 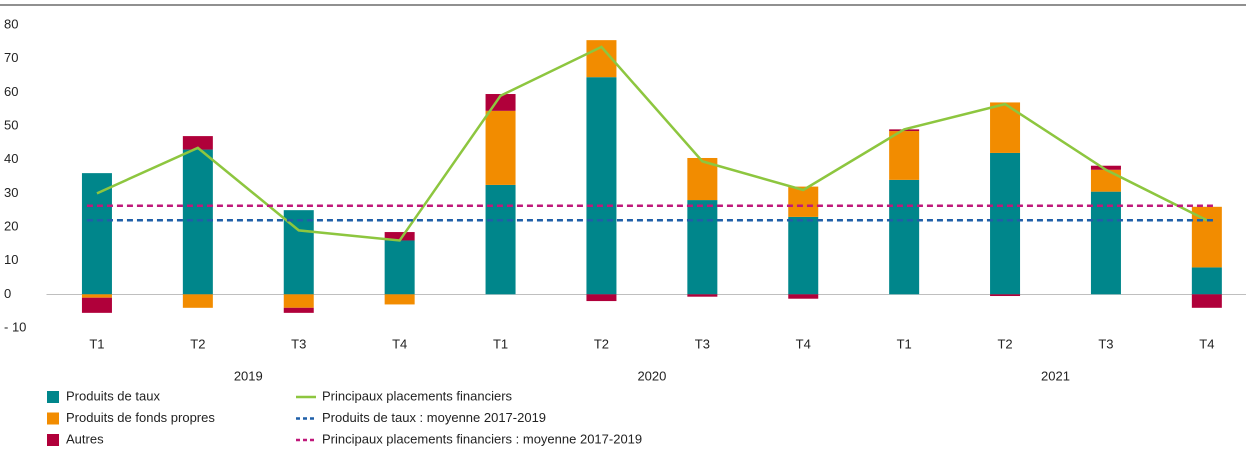 I want to click on y-tick-label: 0, so click(x=7, y=293).